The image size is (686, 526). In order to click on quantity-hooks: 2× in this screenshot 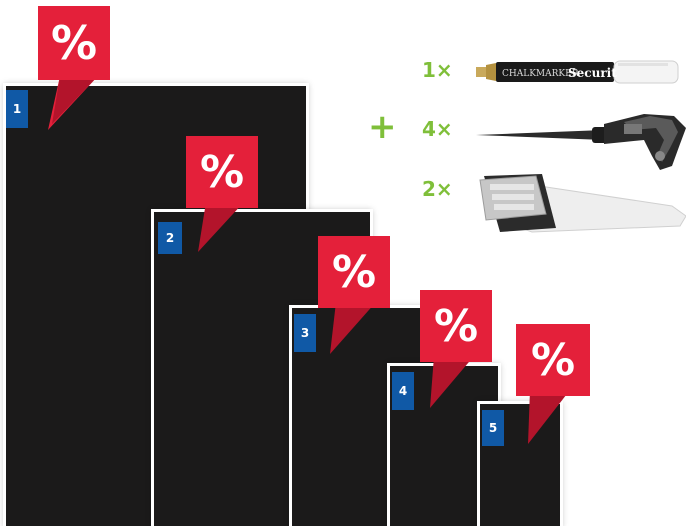, I will do `click(437, 189)`.